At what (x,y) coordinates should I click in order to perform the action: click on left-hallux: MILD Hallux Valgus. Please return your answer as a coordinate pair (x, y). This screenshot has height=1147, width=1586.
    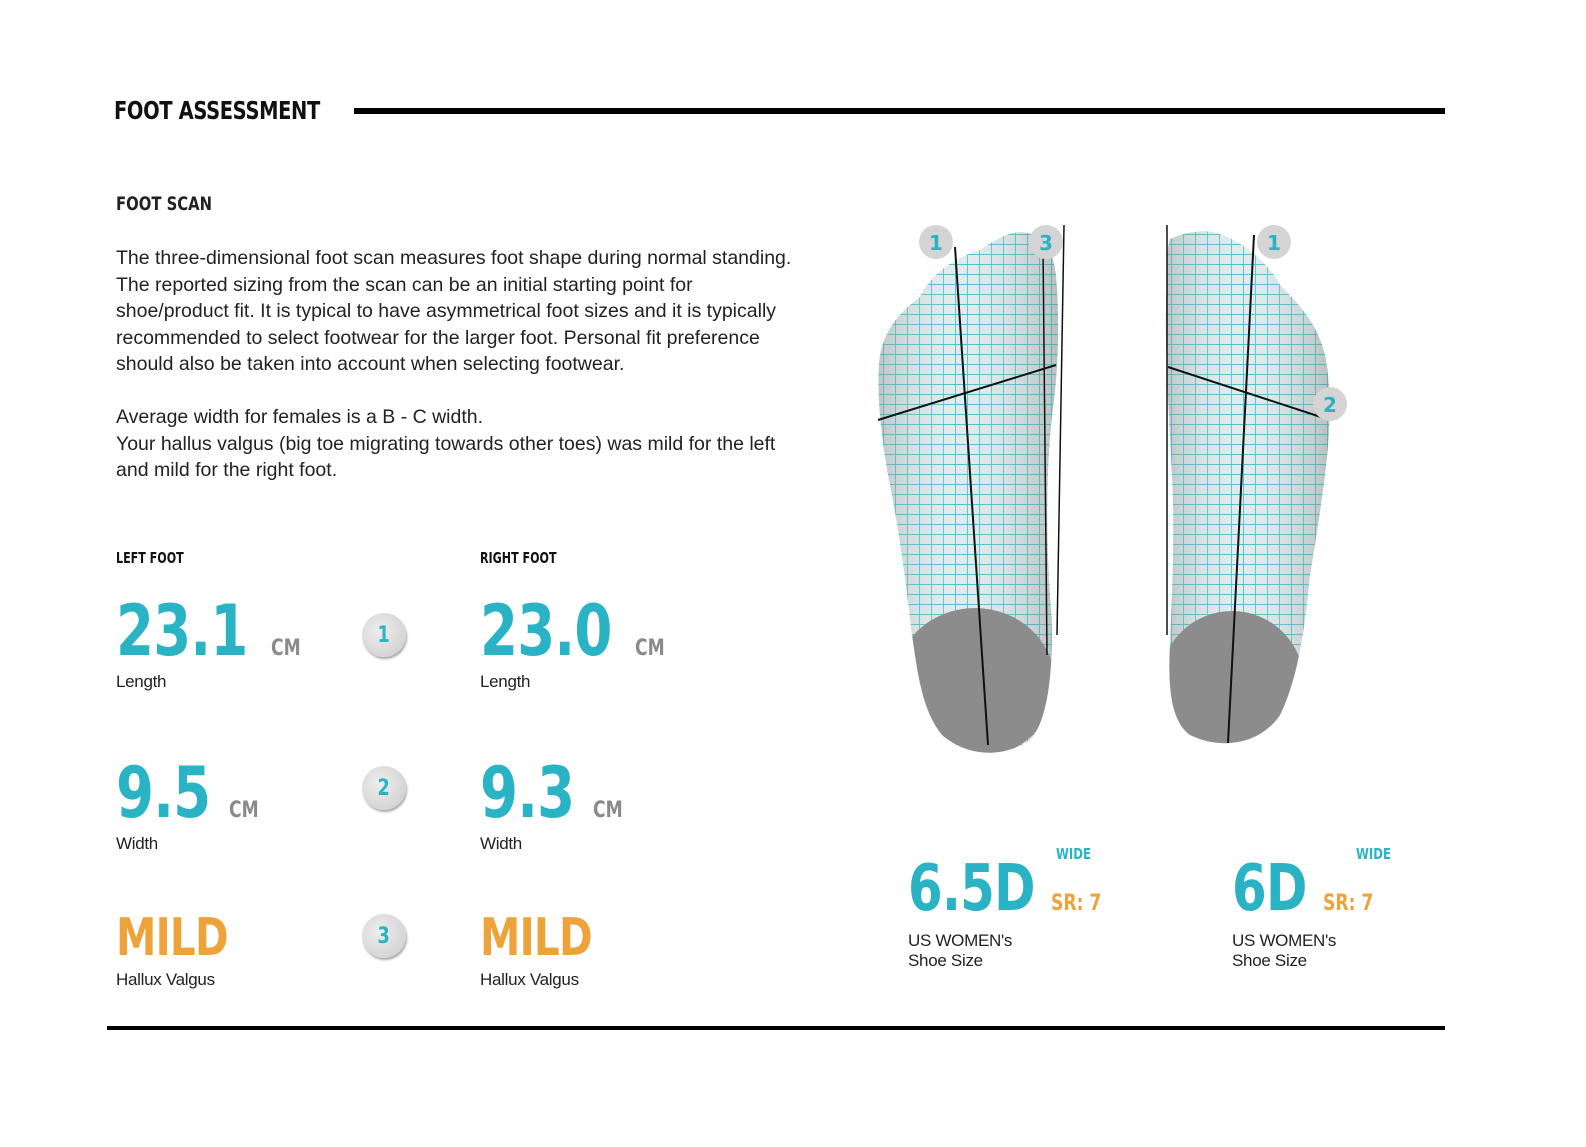
    Looking at the image, I should click on (187, 951).